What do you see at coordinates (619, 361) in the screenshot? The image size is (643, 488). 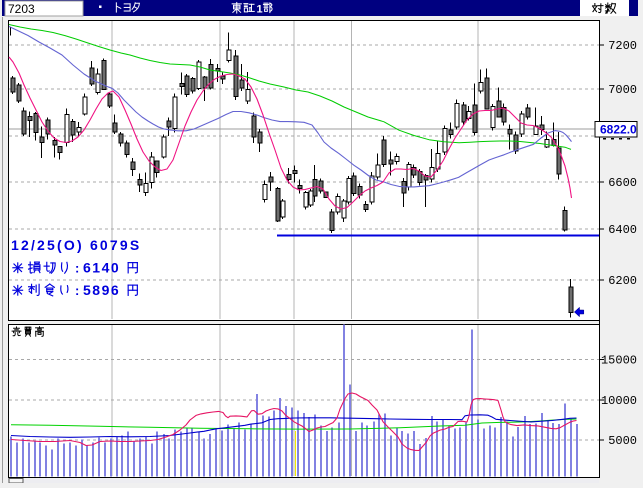 I see `svg-text: 15000` at bounding box center [619, 361].